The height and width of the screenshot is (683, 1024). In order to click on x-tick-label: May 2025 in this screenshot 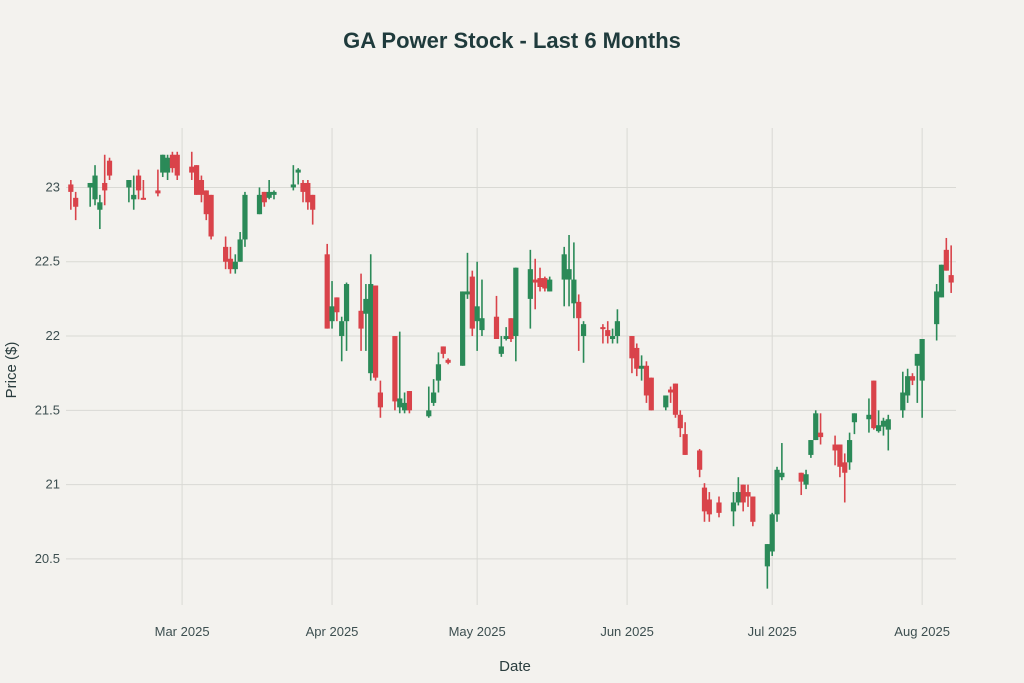, I will do `click(477, 631)`.